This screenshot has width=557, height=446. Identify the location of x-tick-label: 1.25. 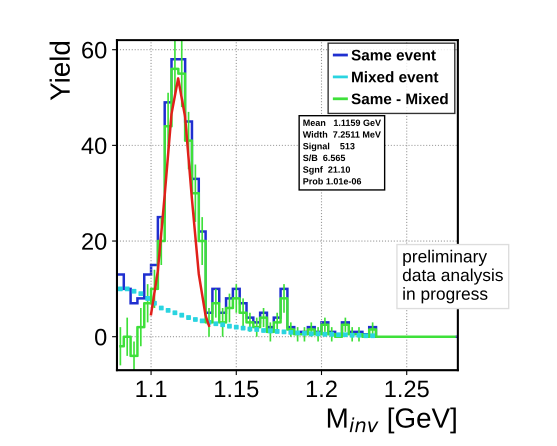
(407, 389).